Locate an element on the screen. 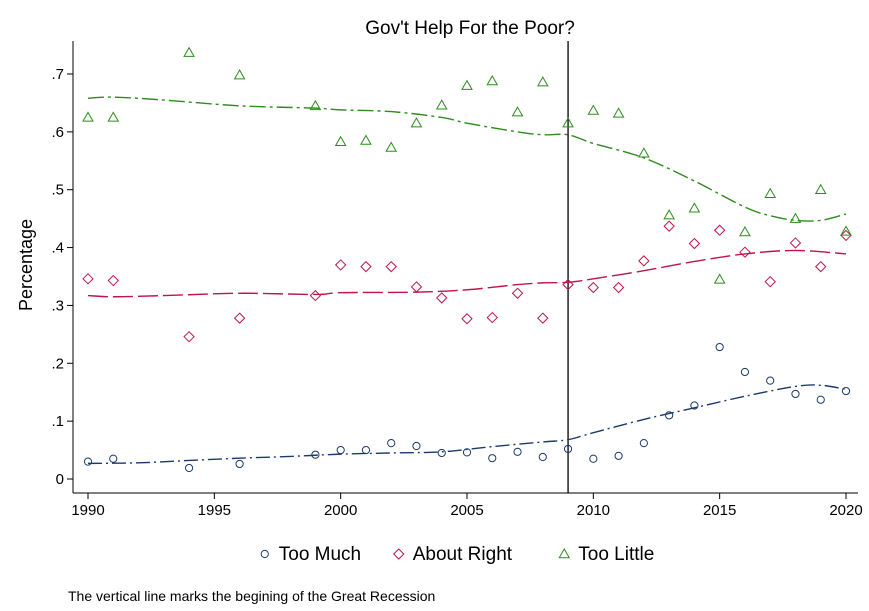  legend-label-about-right: About Right is located at coordinates (463, 554).